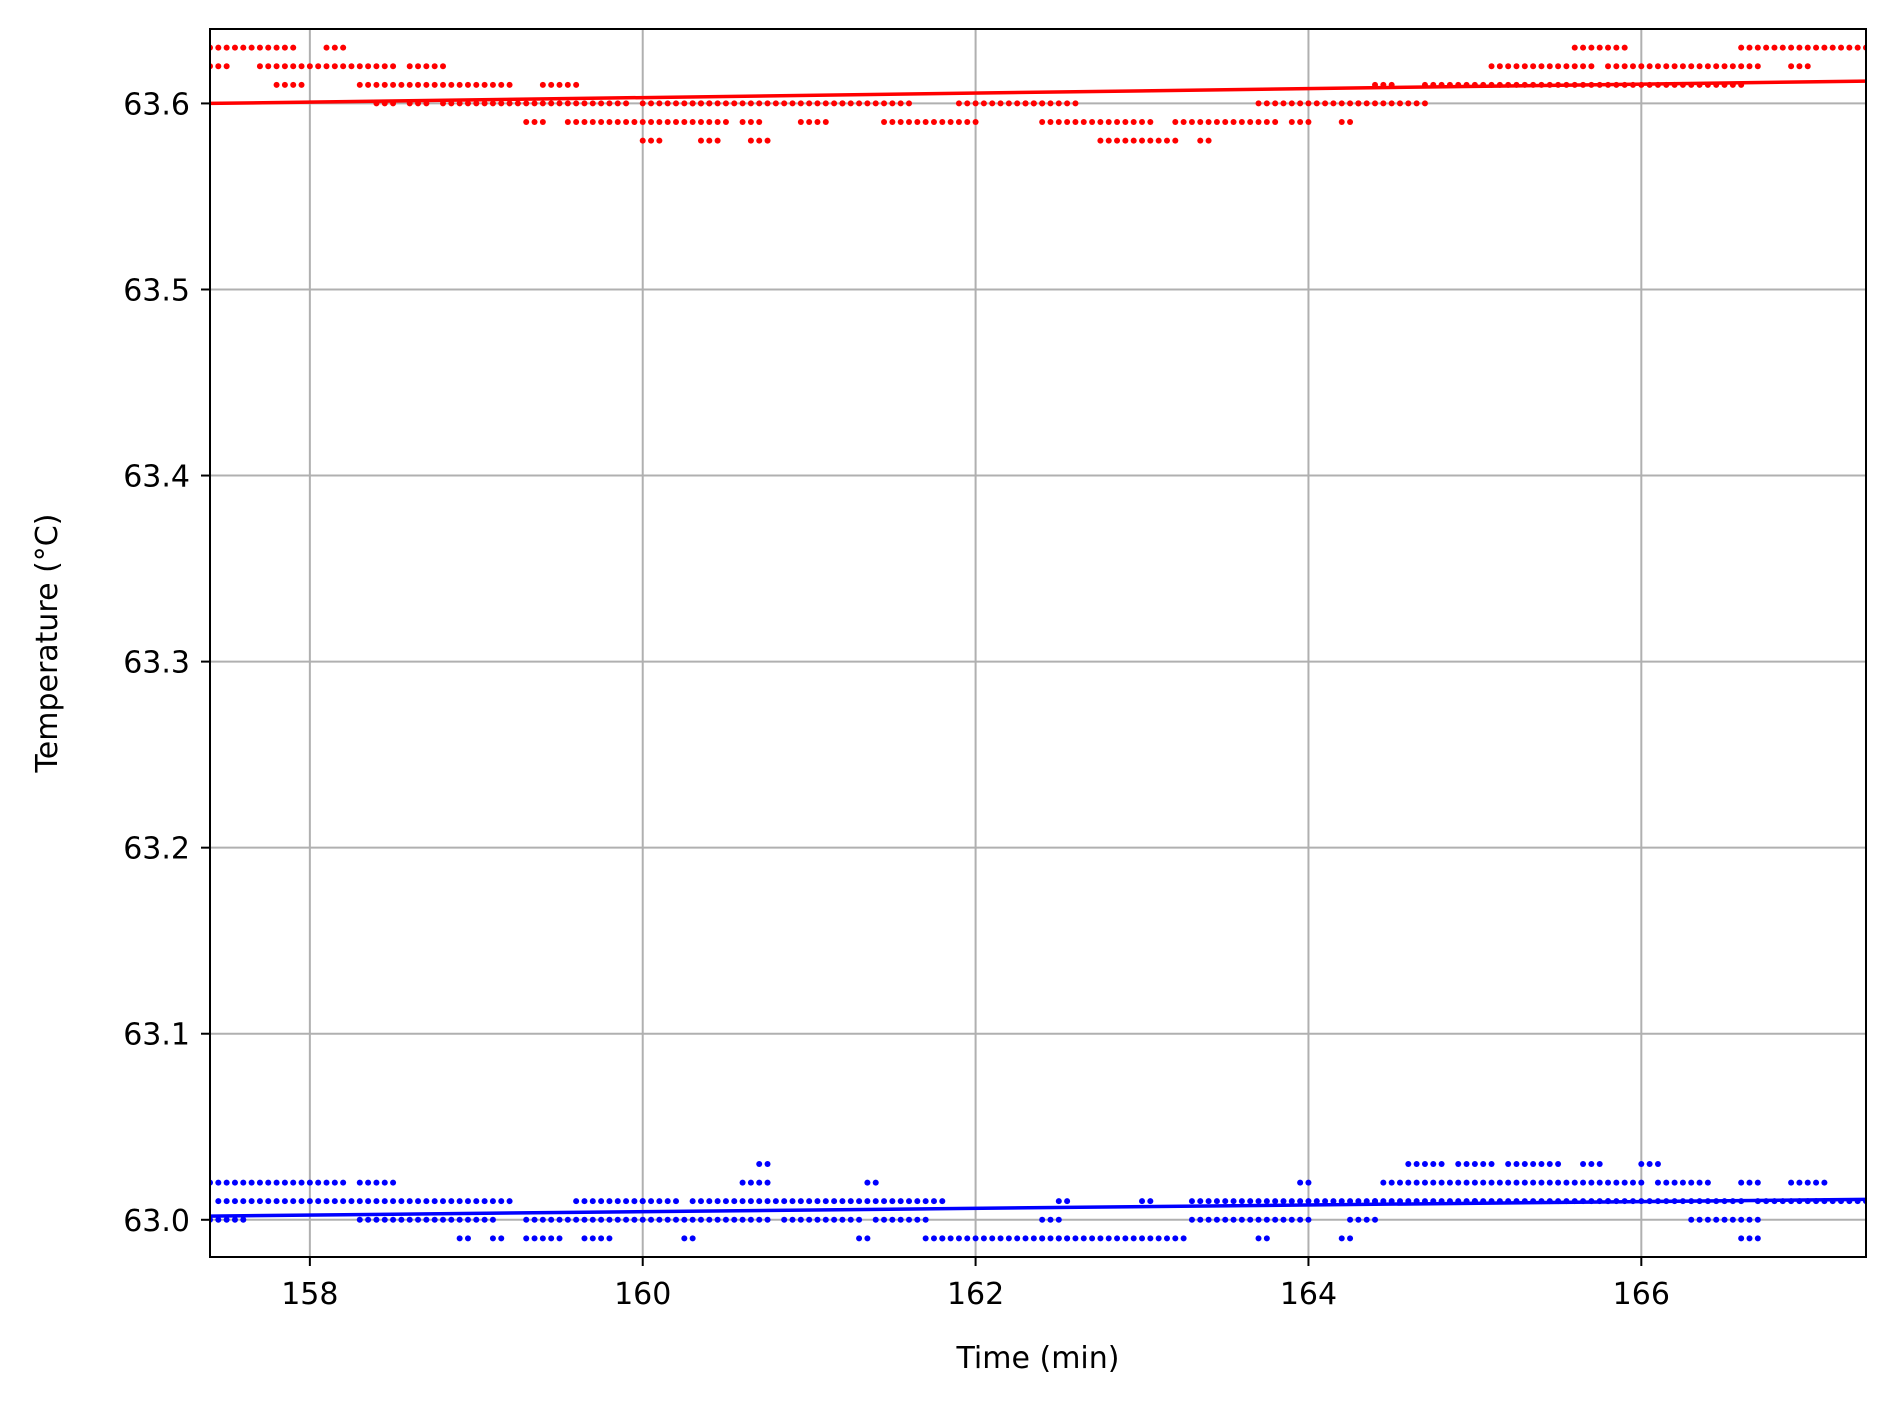  Describe the element at coordinates (156, 290) in the screenshot. I see `y-tick-label: 63.5` at that location.